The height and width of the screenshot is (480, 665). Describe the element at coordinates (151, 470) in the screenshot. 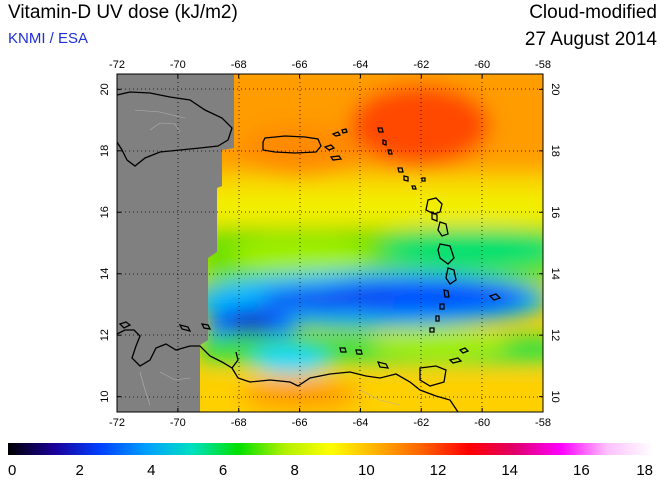

I see `colorbar-label: 4` at that location.